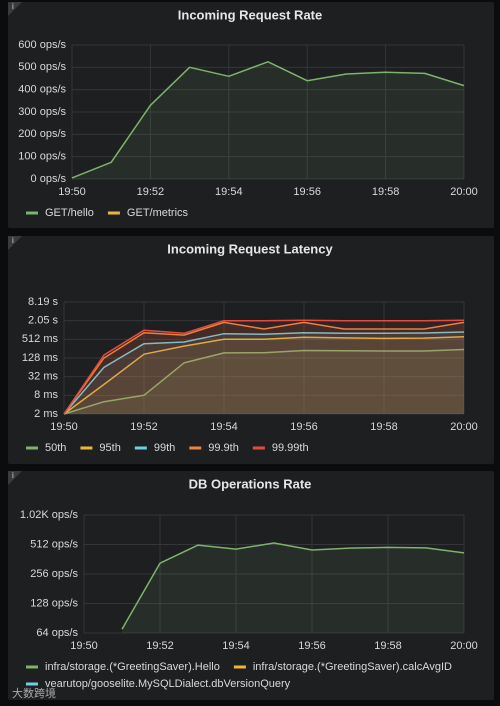  What do you see at coordinates (42, 112) in the screenshot?
I see `y-tick-label: 300 ops/s` at bounding box center [42, 112].